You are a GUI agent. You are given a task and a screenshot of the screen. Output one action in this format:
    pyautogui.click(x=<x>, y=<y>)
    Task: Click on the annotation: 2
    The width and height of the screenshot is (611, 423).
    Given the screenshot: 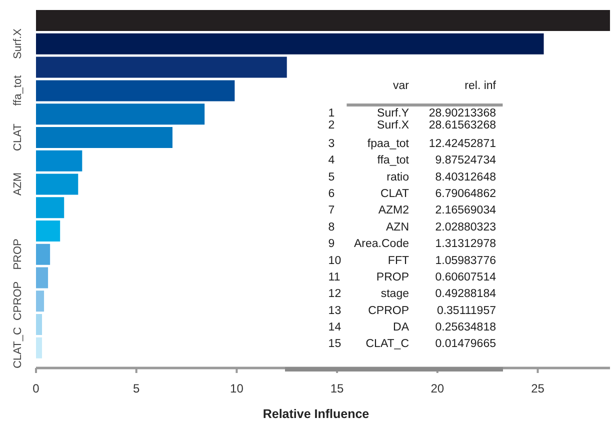 What is the action you would take?
    pyautogui.click(x=331, y=125)
    